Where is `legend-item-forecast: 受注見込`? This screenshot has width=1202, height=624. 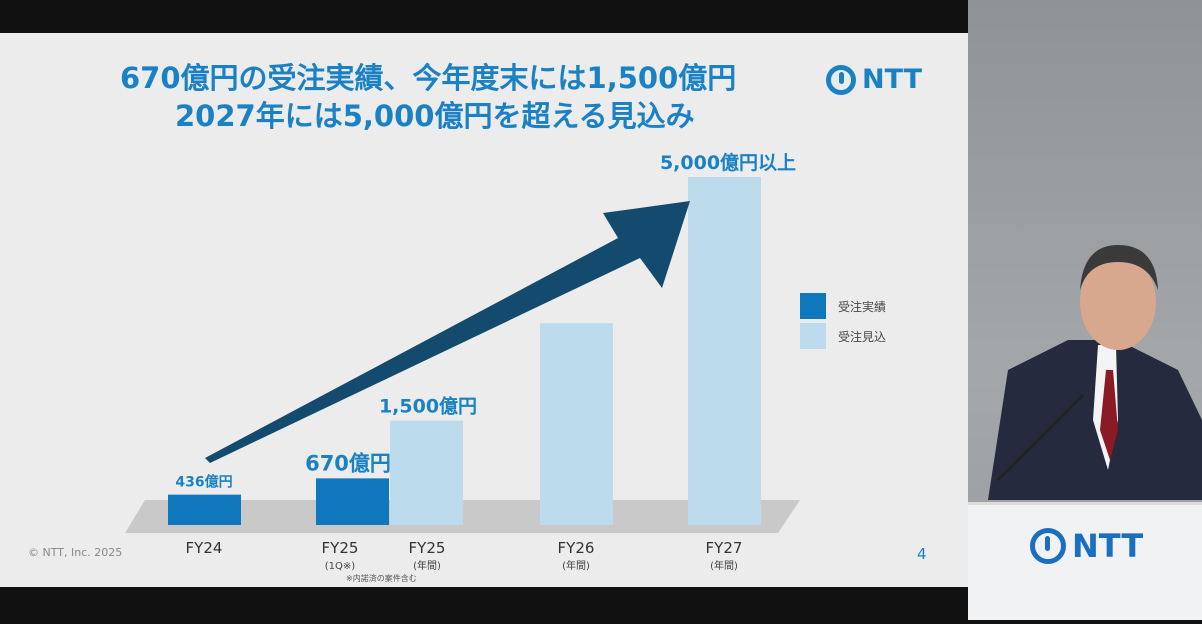 legend-item-forecast: 受注見込 is located at coordinates (843, 336).